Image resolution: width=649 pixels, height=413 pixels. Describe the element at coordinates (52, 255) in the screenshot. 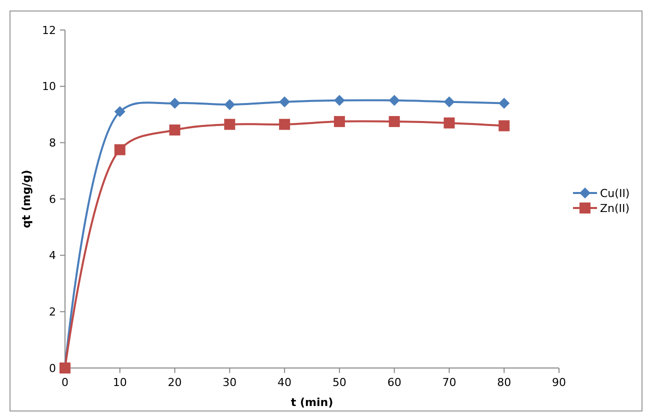

I see `y-tick-label: 4` at that location.